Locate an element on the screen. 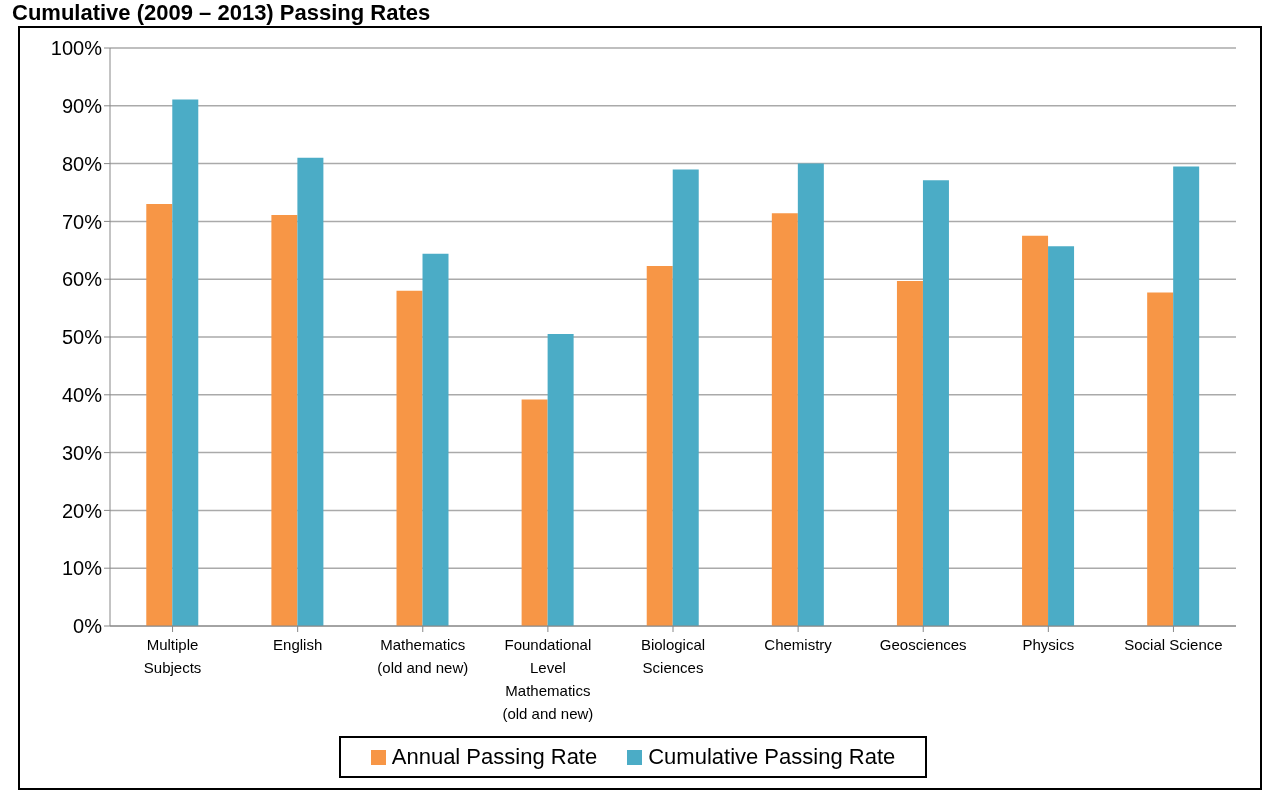 This screenshot has width=1266, height=802. x-tick-label: Foundational Level Mathematics (old and new) is located at coordinates (548, 679).